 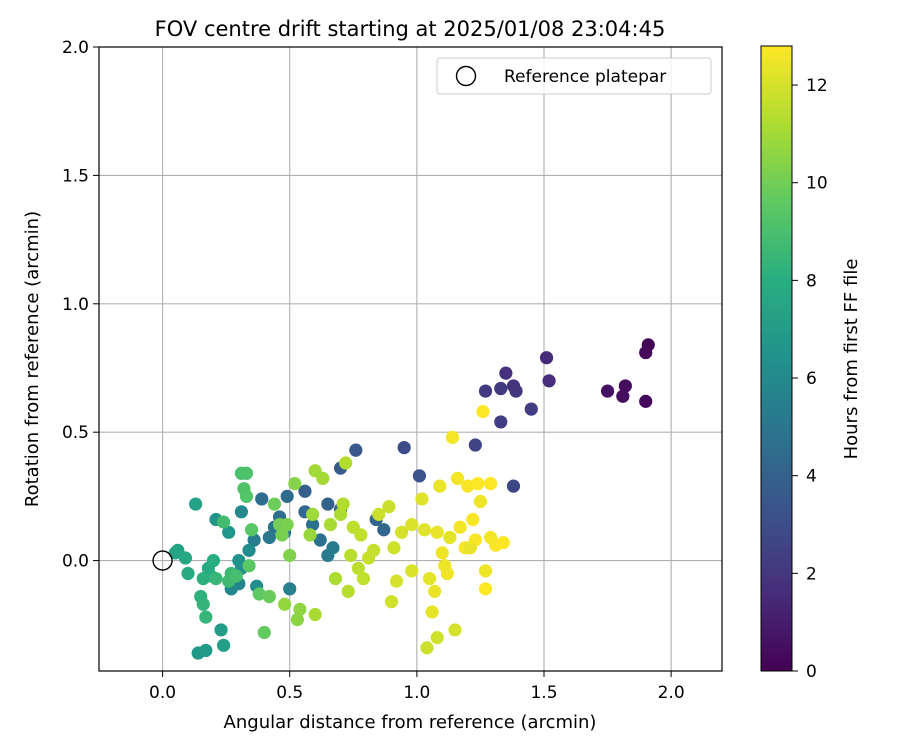 What do you see at coordinates (75, 48) in the screenshot?
I see `y-tick-label: 2.0` at bounding box center [75, 48].